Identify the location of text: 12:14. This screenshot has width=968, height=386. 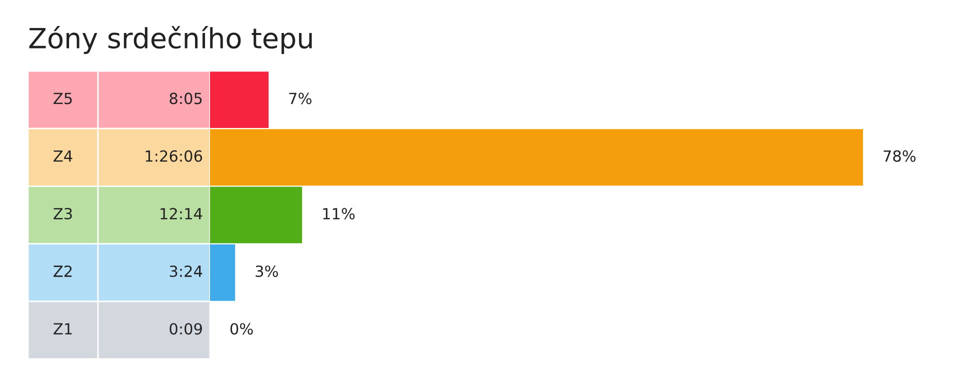
(181, 214).